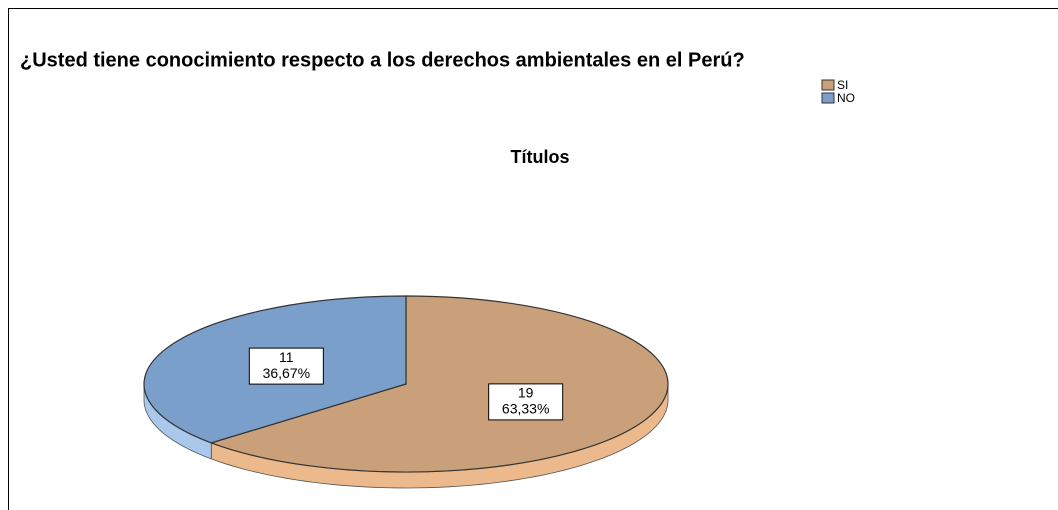 This screenshot has height=510, width=1058. Describe the element at coordinates (286, 357) in the screenshot. I see `data-label: 11` at that location.